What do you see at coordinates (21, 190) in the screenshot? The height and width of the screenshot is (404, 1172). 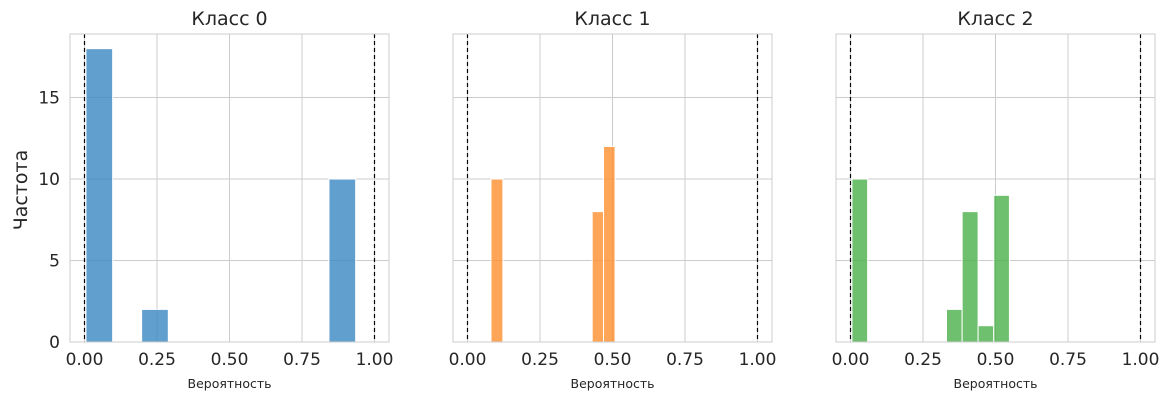 I see `figure-y-axis-label: Частота` at bounding box center [21, 190].